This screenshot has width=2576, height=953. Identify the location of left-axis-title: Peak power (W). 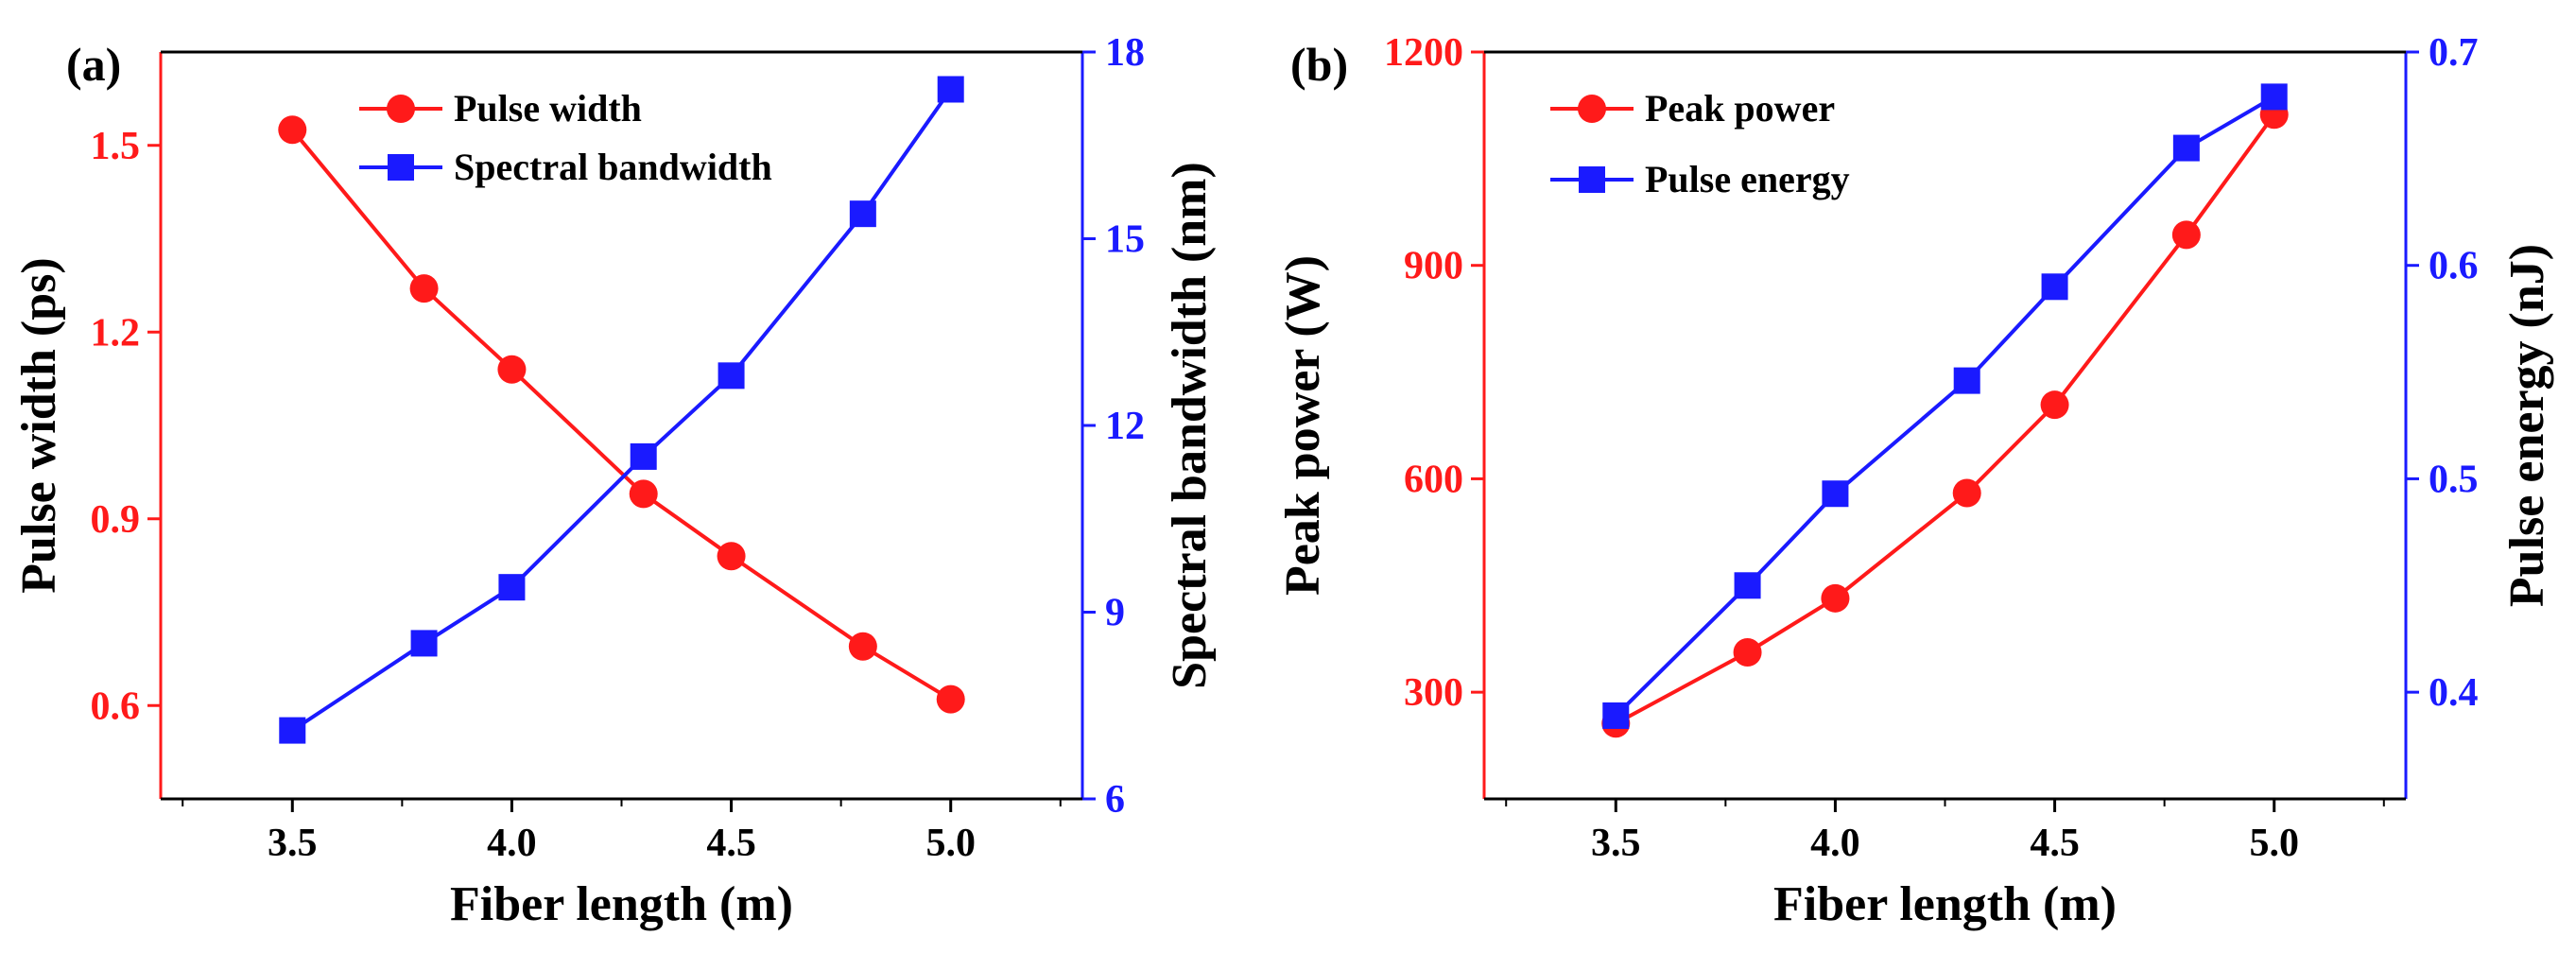
(1303, 425).